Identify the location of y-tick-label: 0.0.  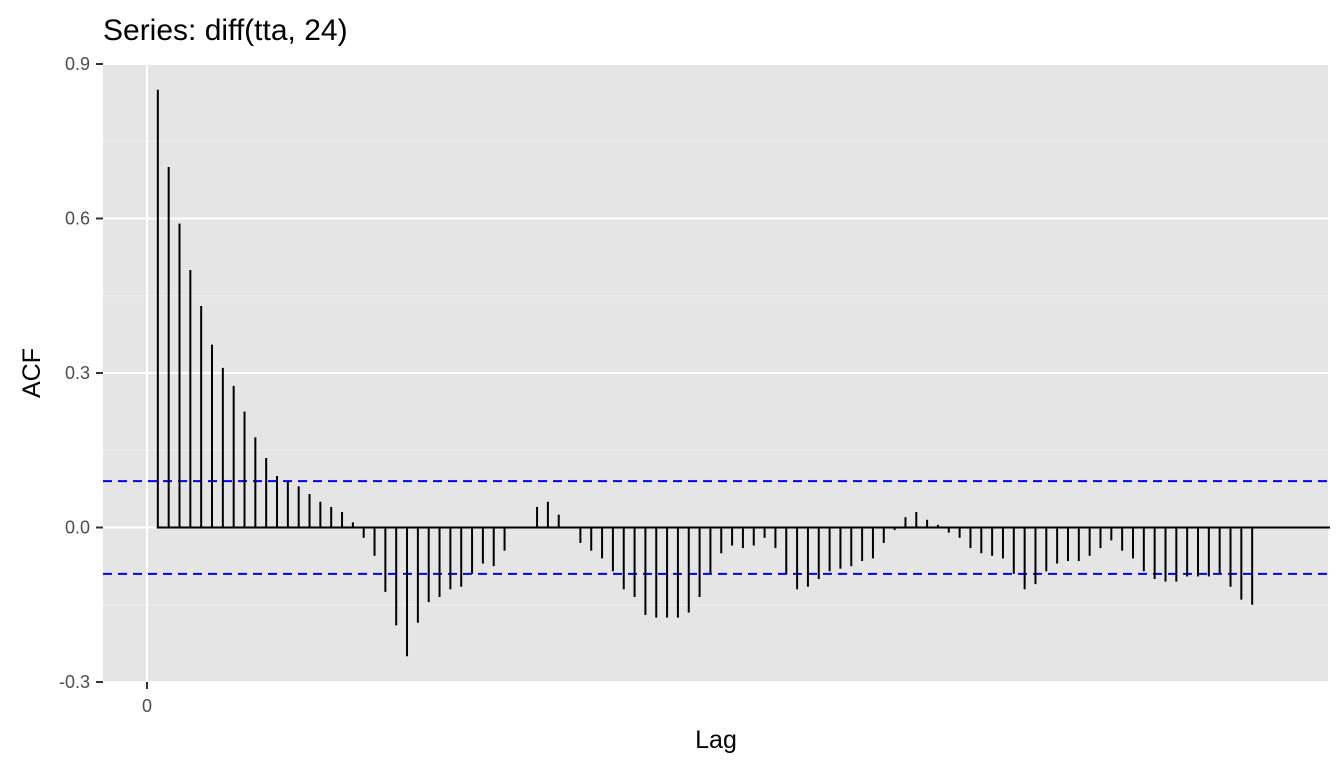
(77, 528).